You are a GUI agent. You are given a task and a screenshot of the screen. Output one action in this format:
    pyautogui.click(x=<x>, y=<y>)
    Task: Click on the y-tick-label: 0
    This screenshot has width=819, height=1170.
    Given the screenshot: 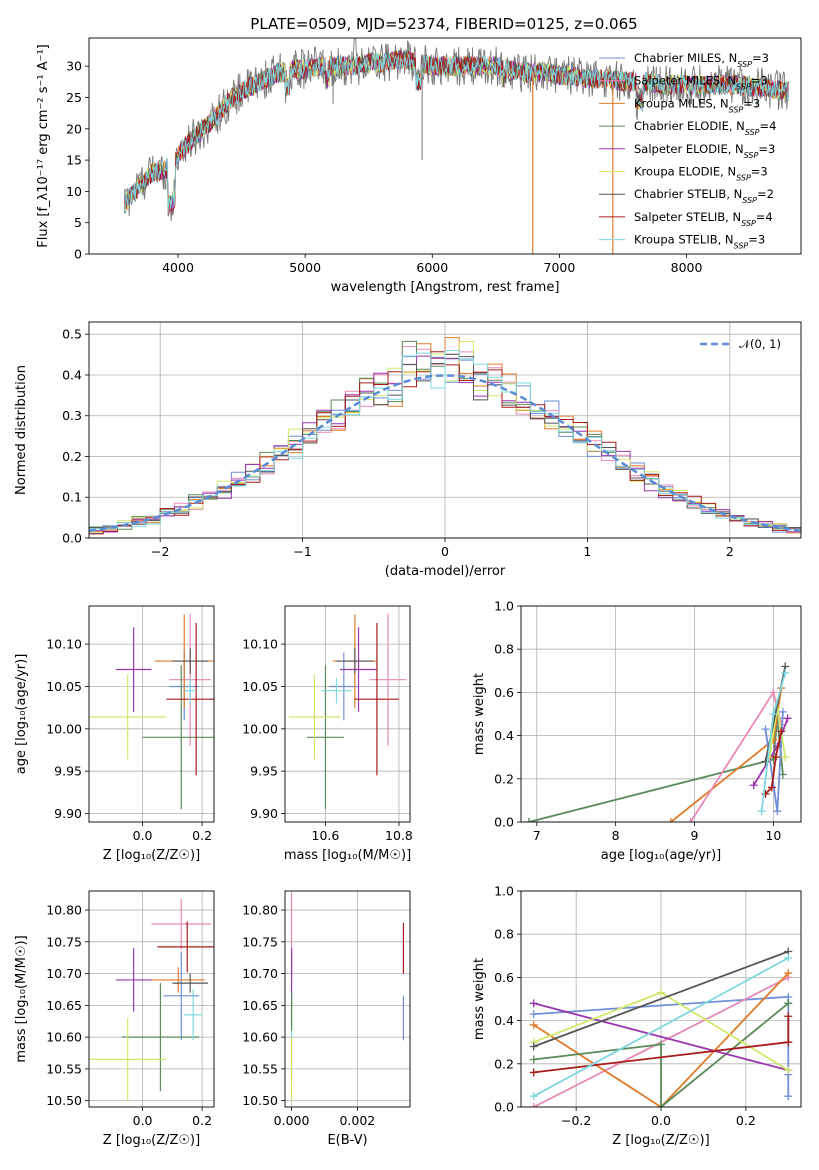 What is the action you would take?
    pyautogui.click(x=78, y=254)
    